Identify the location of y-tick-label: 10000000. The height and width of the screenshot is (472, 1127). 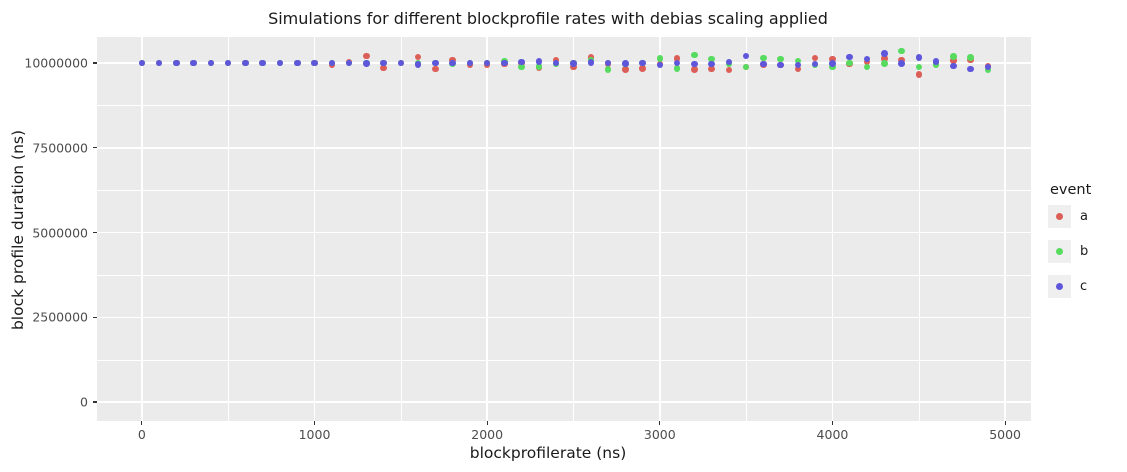
(56, 63).